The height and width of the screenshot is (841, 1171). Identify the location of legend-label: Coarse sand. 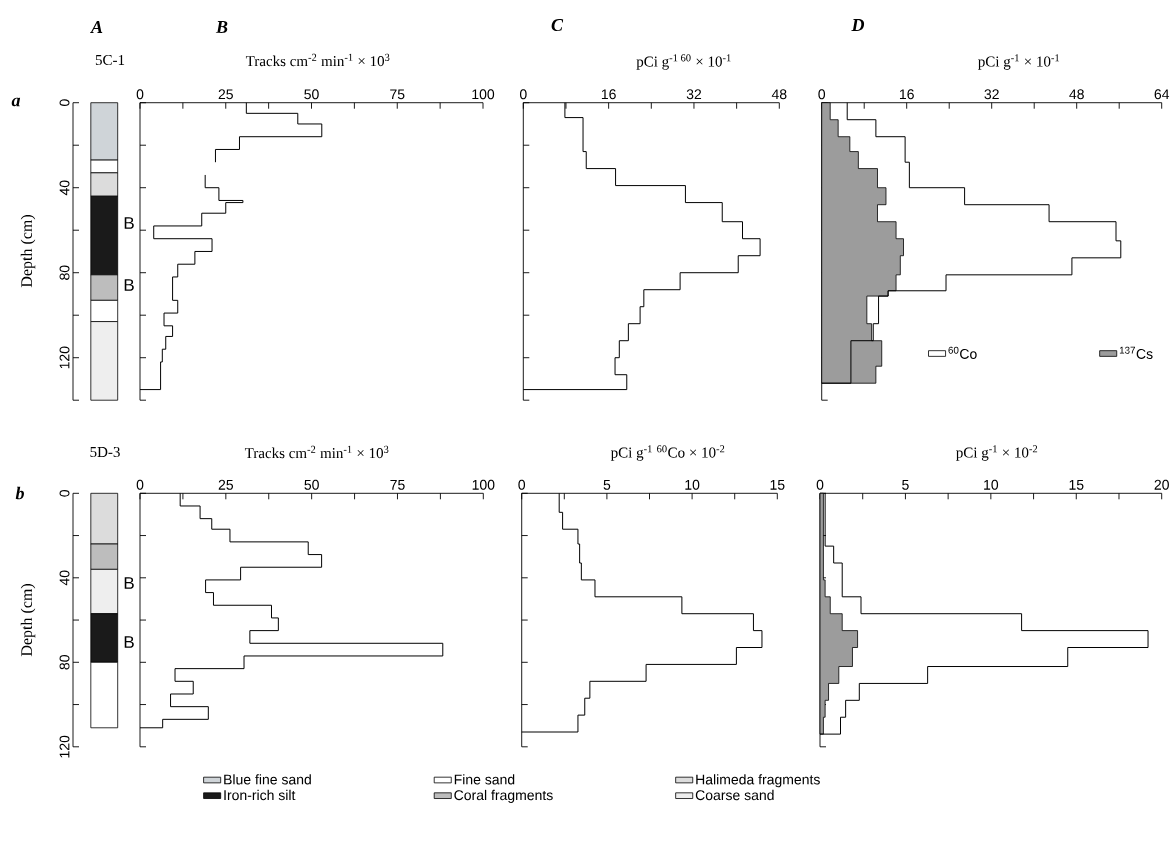
(734, 795).